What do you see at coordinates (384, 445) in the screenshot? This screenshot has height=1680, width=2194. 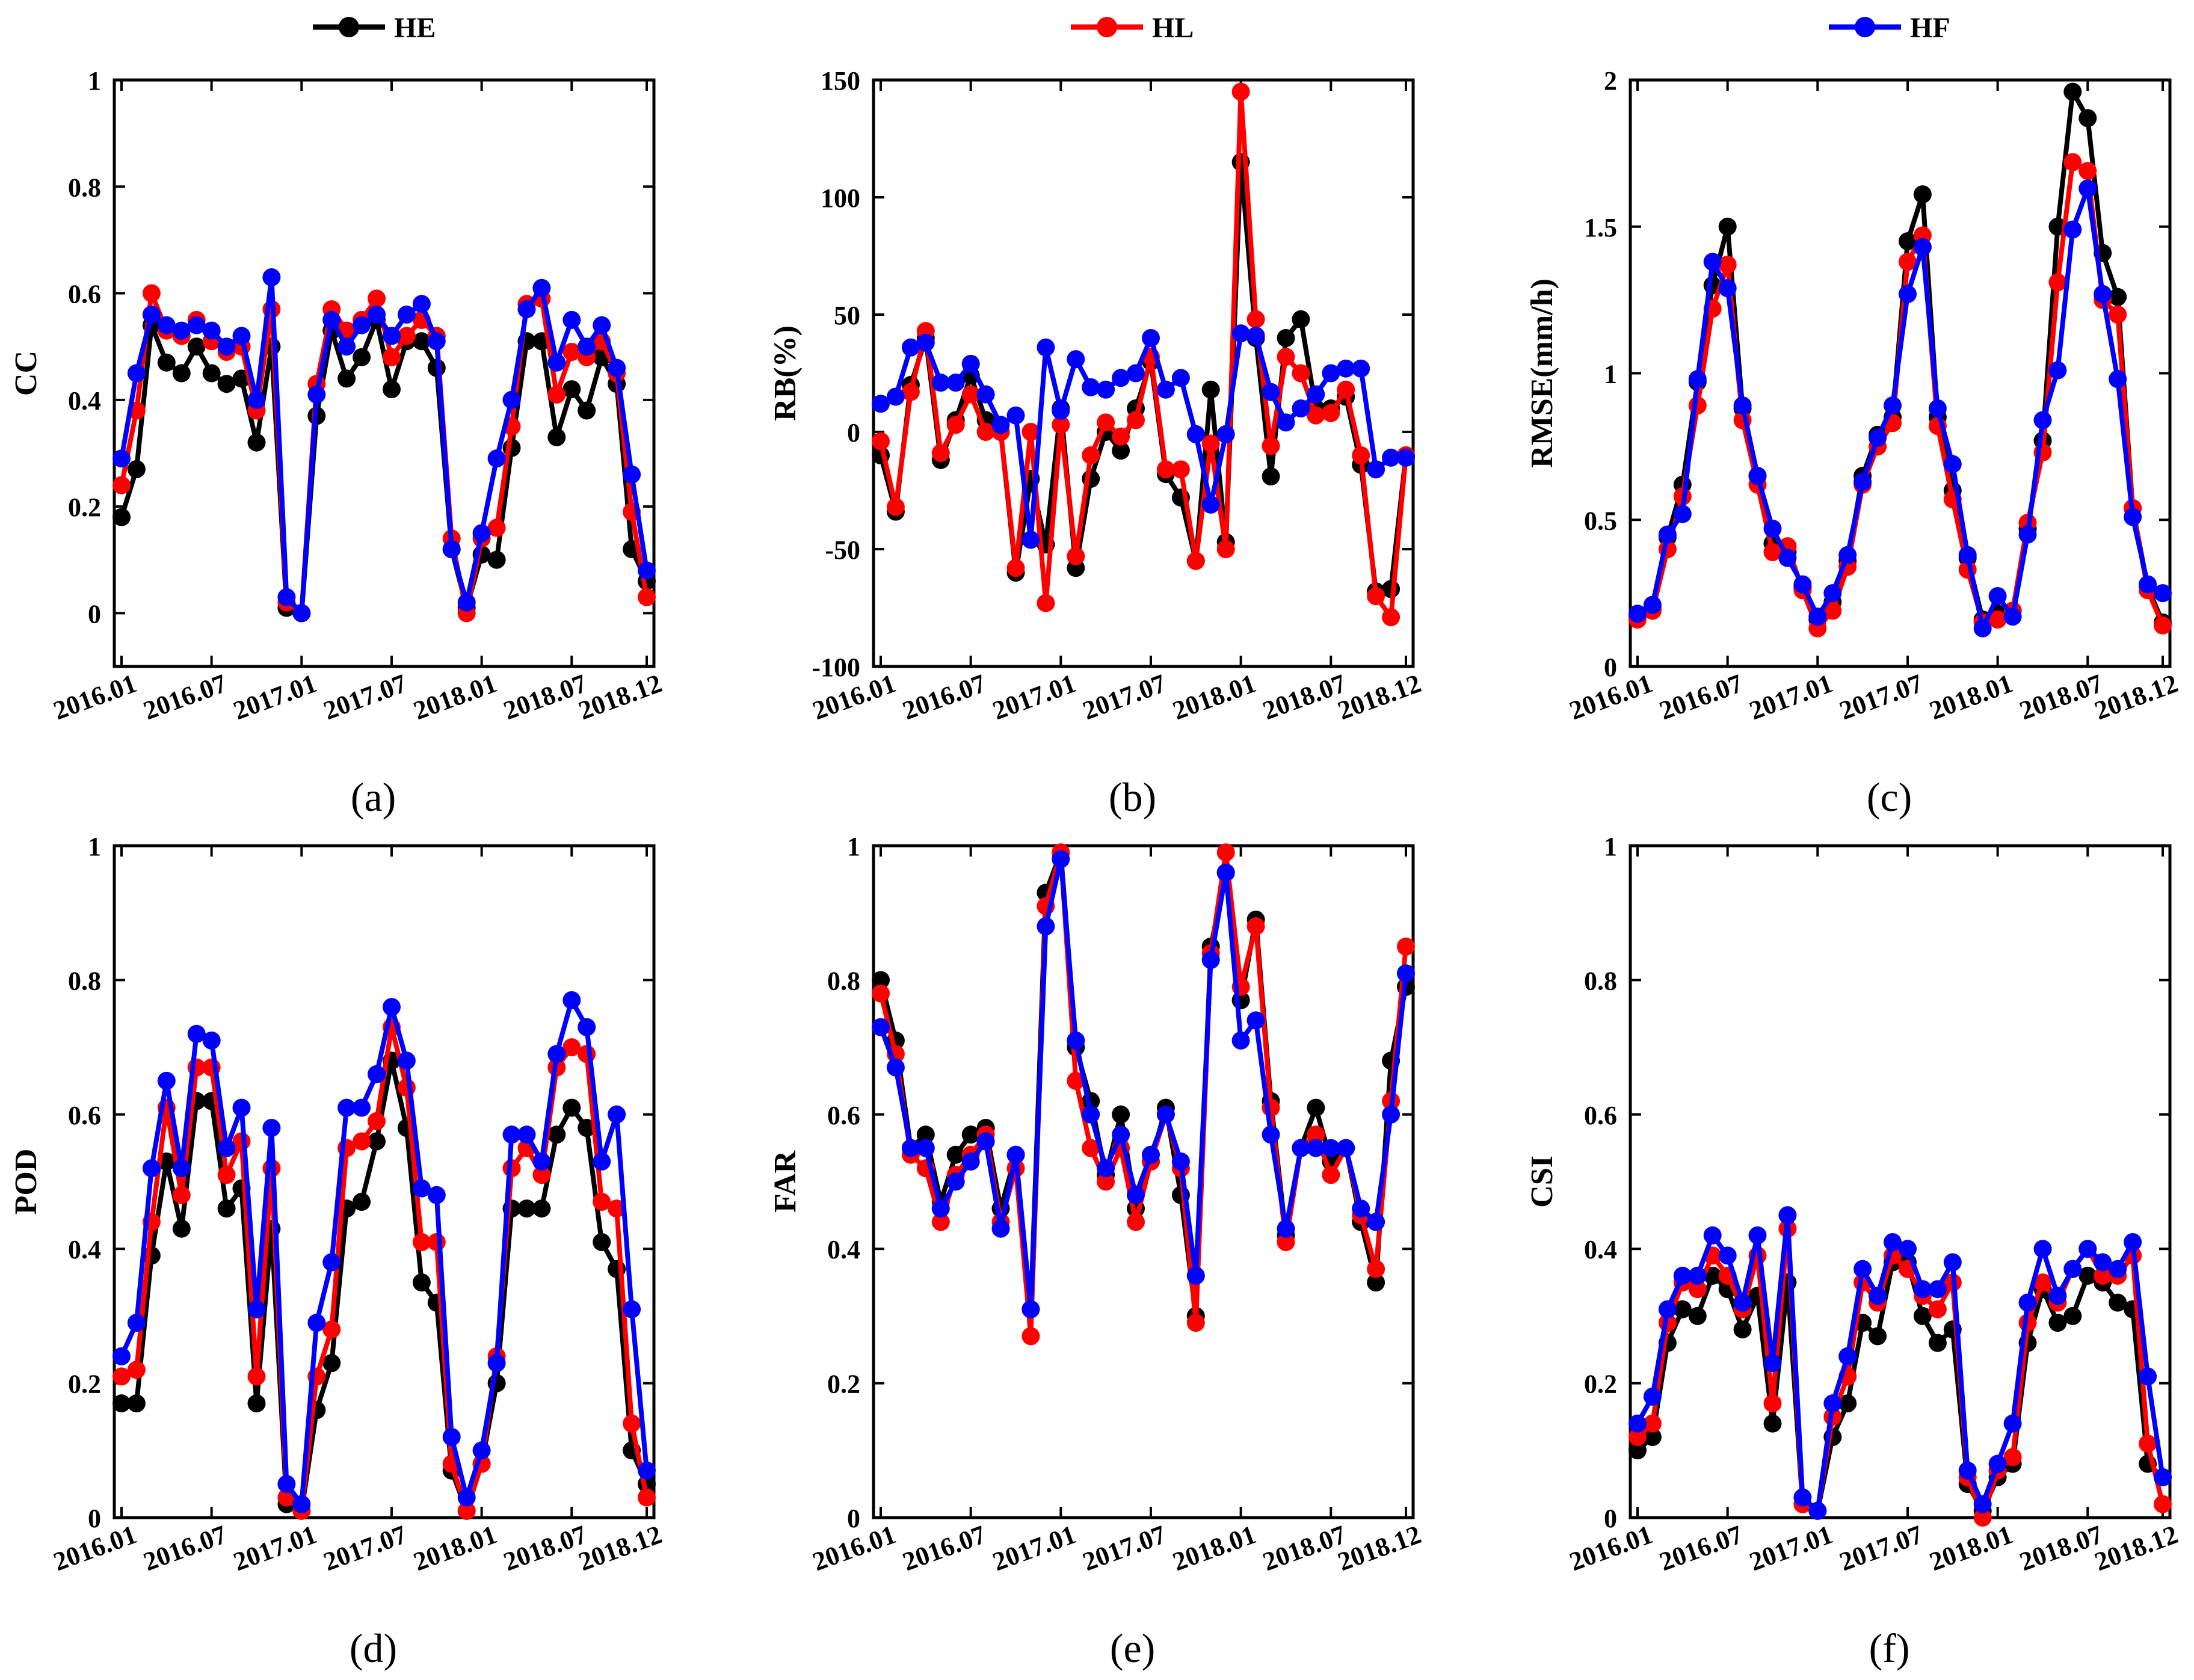 I see `series-hf` at bounding box center [384, 445].